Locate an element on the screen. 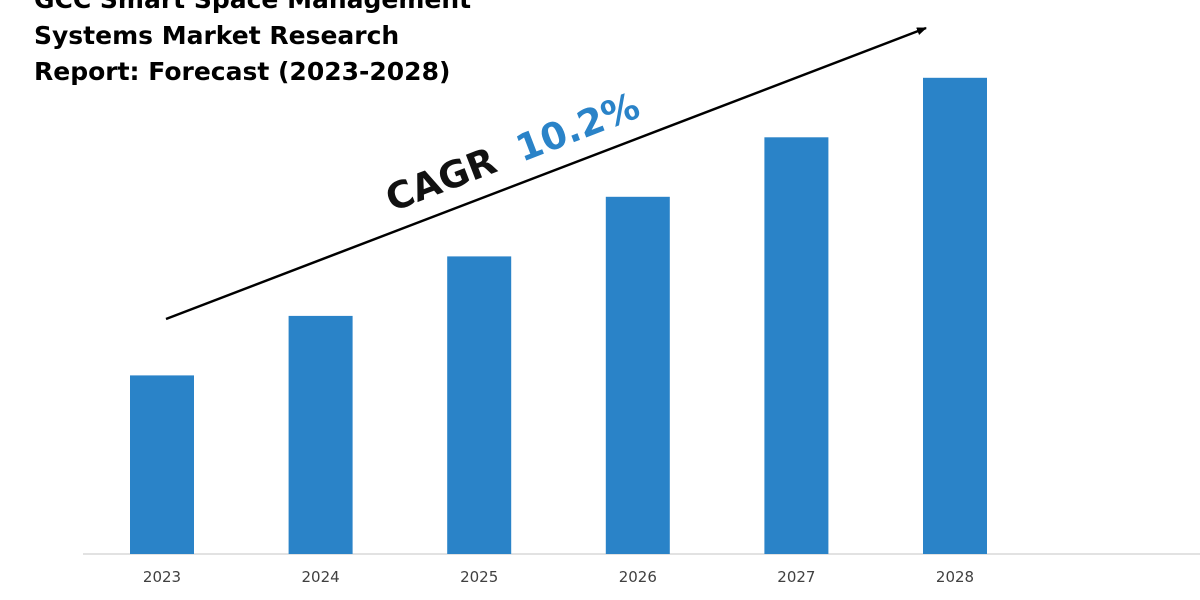 The image size is (1200, 600). tick-label-2025: 2025 is located at coordinates (479, 577).